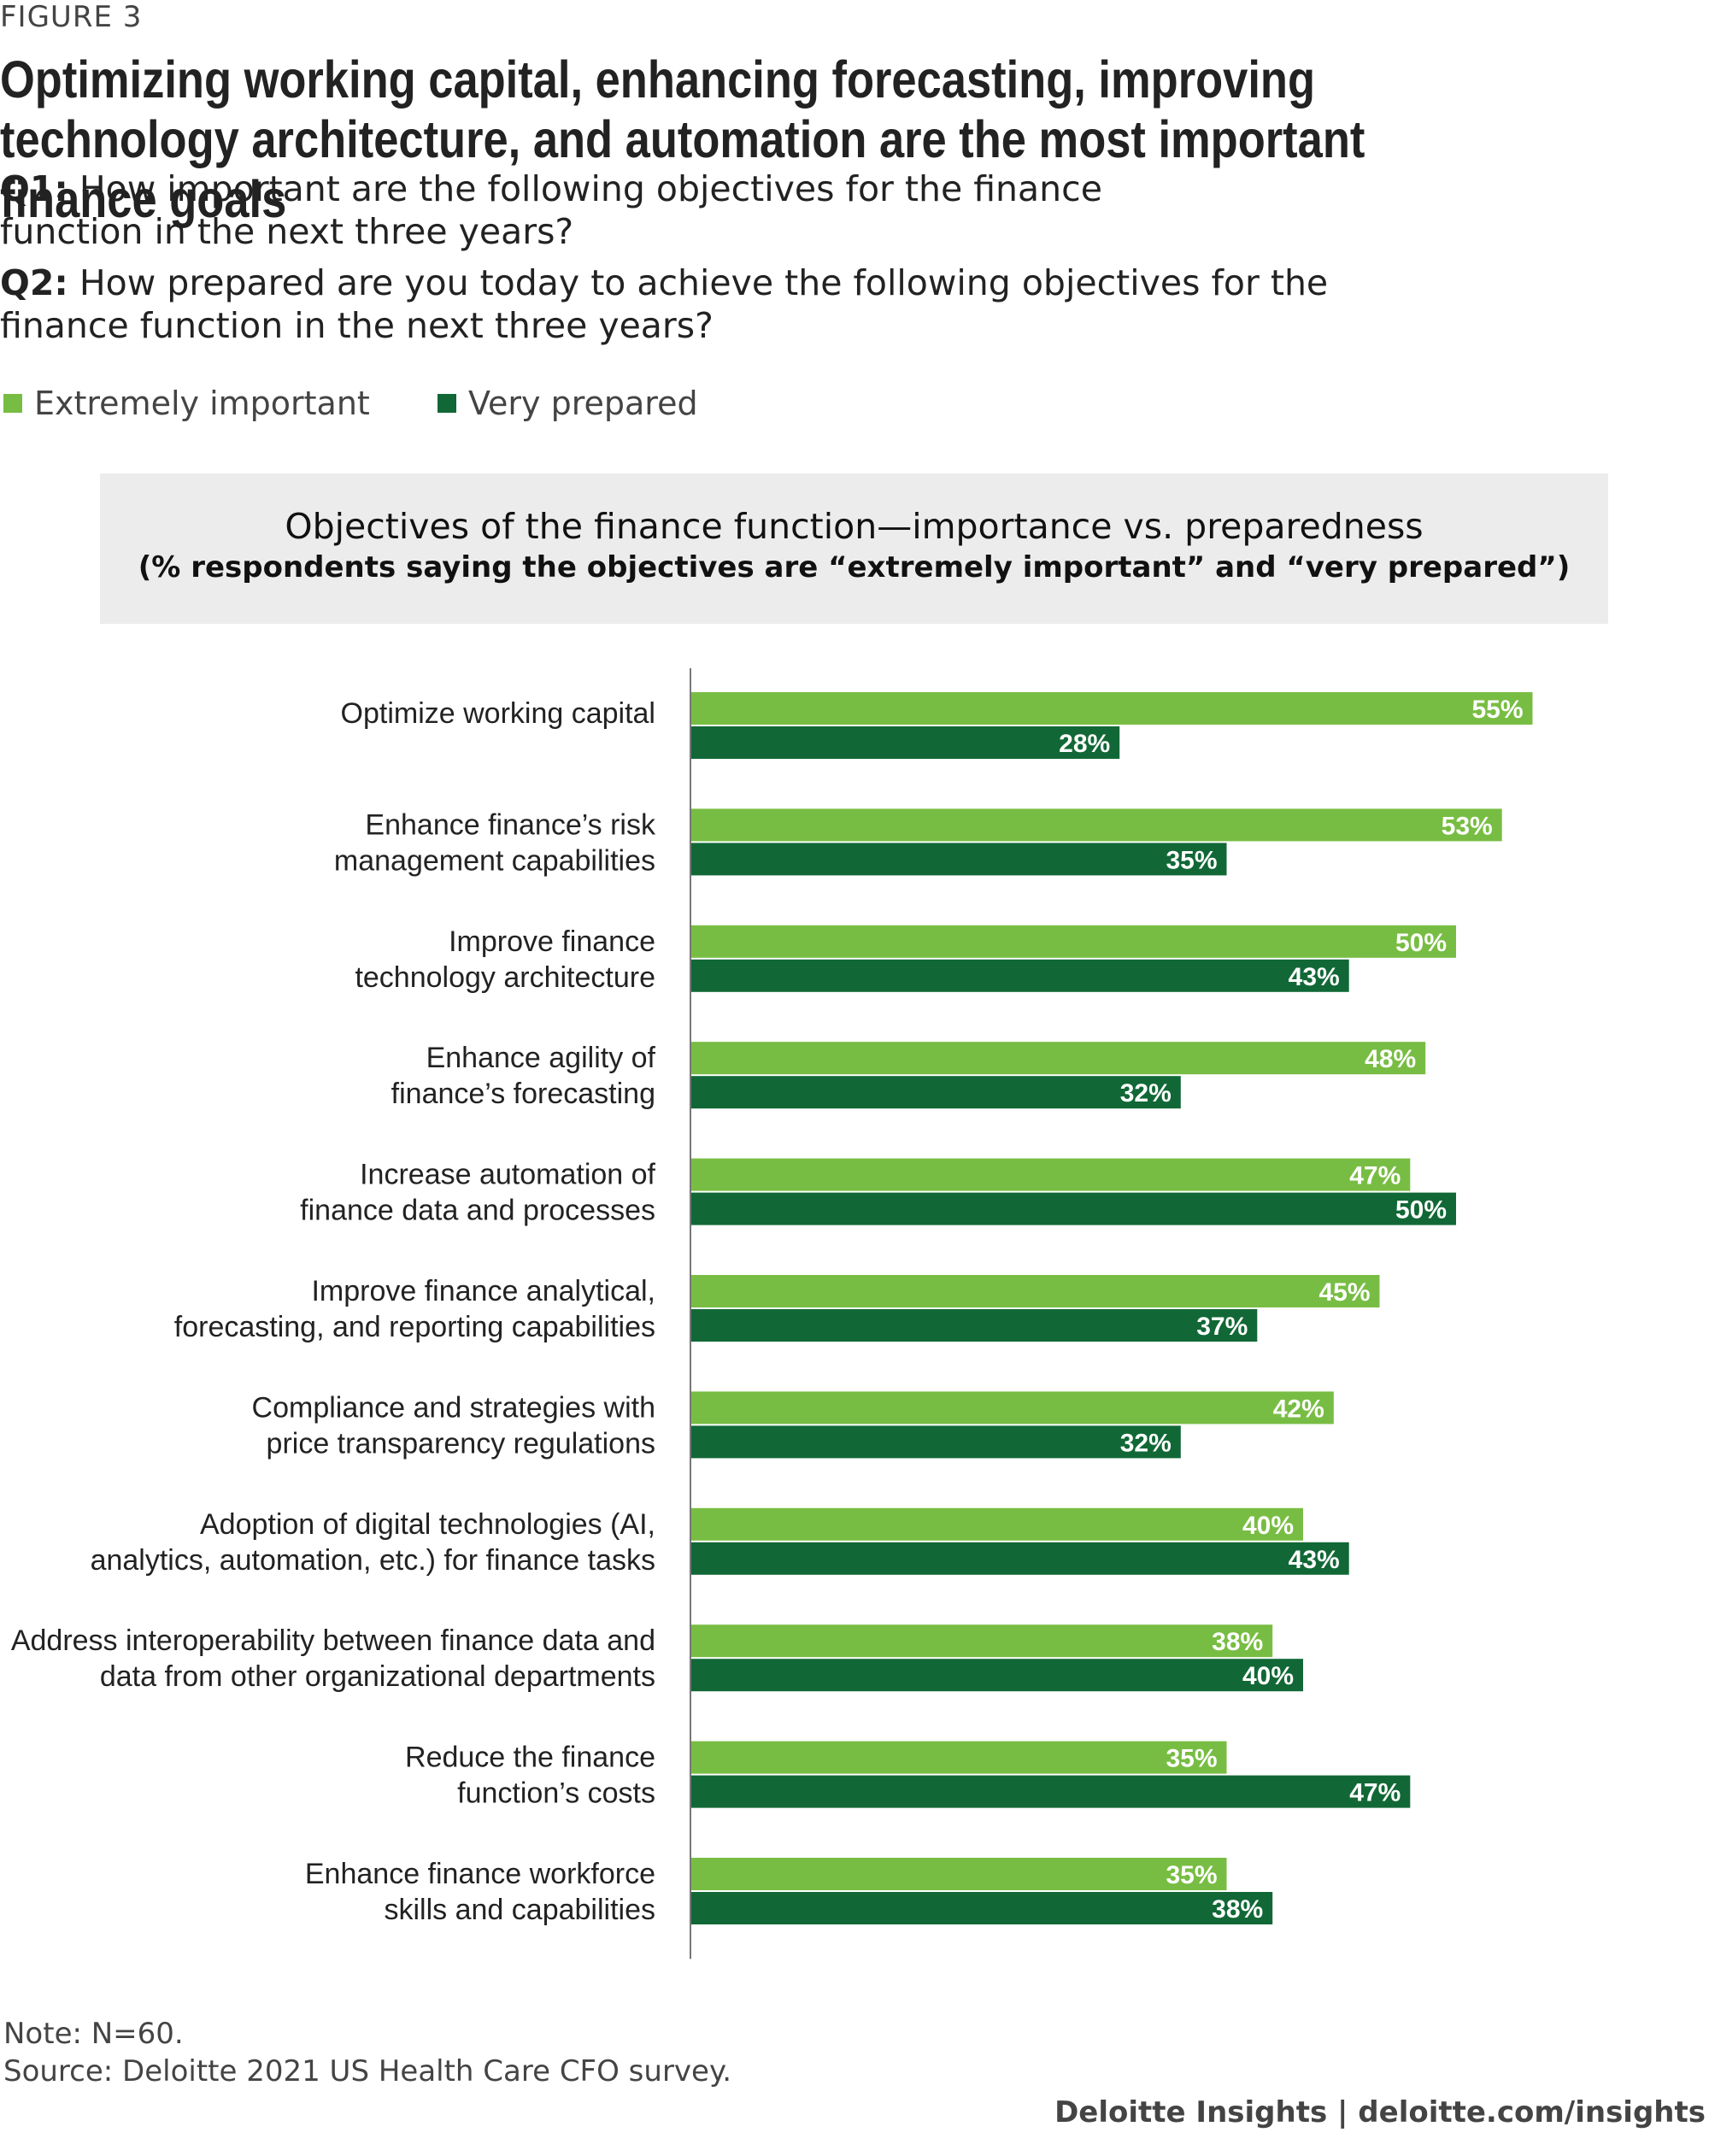  I want to click on data-label-extremely-important: 42%, so click(1299, 1409).